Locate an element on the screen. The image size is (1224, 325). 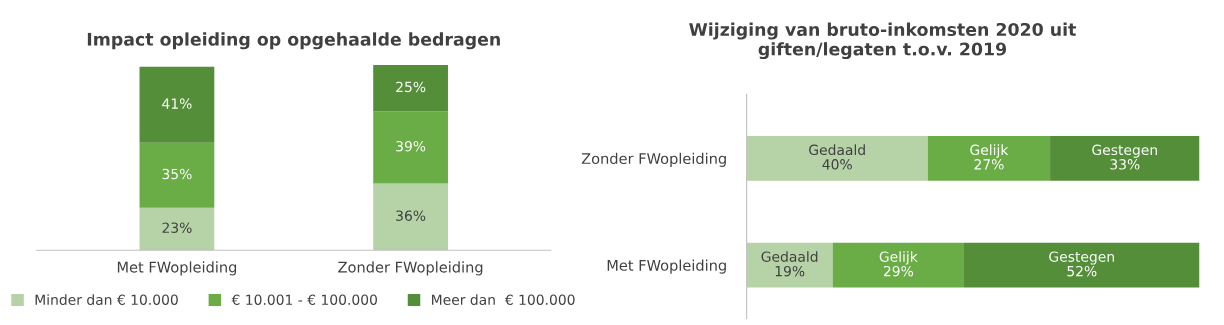
data-label: 29% is located at coordinates (898, 271).